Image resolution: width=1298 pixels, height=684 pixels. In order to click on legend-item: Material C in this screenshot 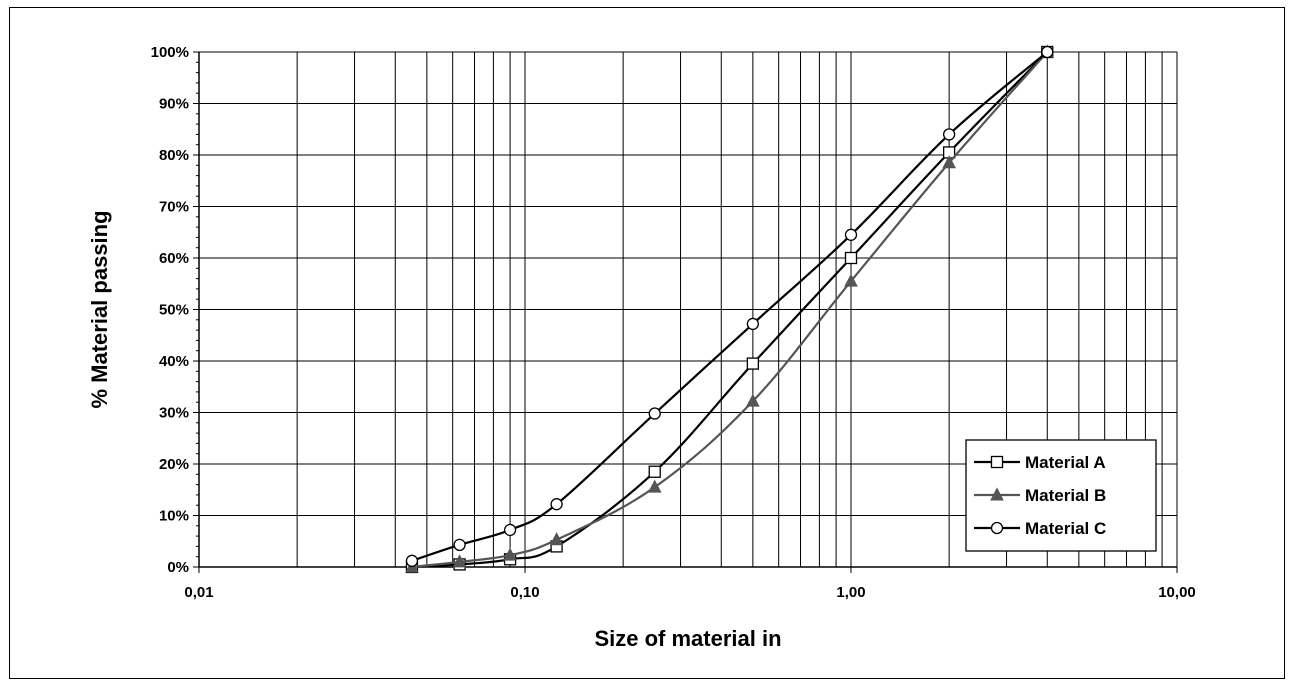, I will do `click(1040, 528)`.